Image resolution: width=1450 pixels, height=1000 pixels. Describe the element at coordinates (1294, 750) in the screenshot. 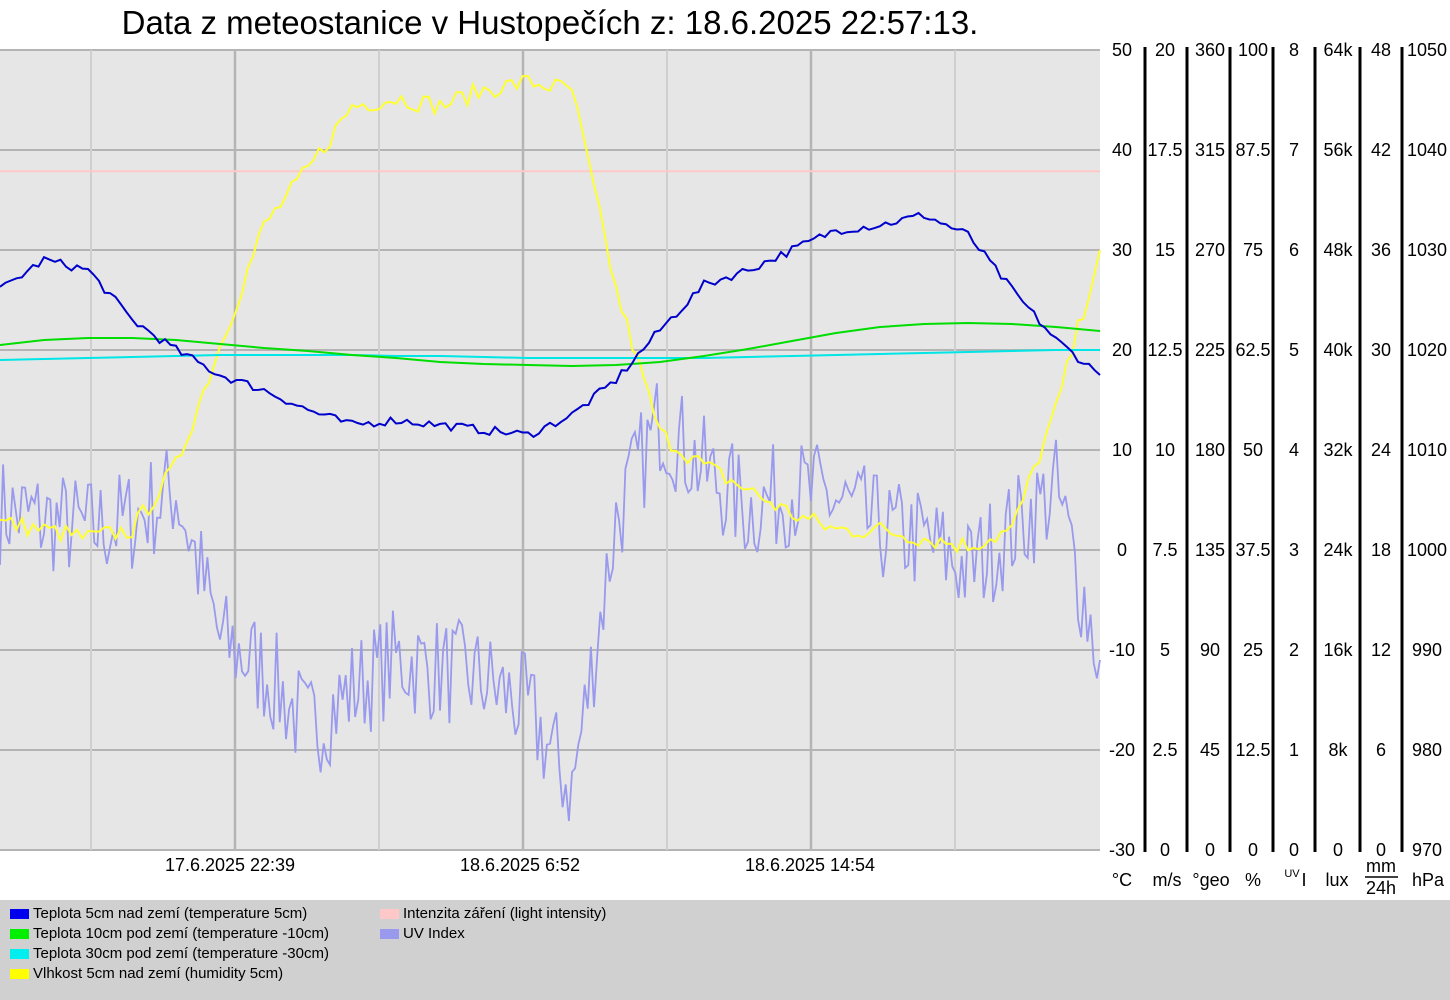

I see `axis-tick-label: 1` at that location.